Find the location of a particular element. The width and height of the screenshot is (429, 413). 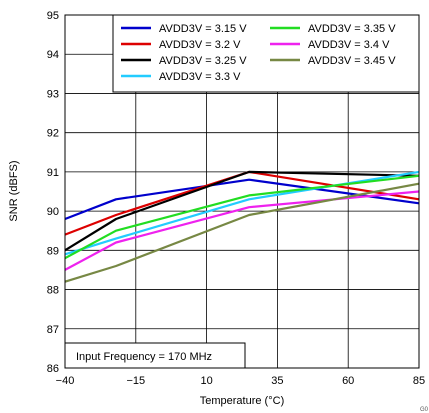

y-tick-label: 92 is located at coordinates (53, 134).